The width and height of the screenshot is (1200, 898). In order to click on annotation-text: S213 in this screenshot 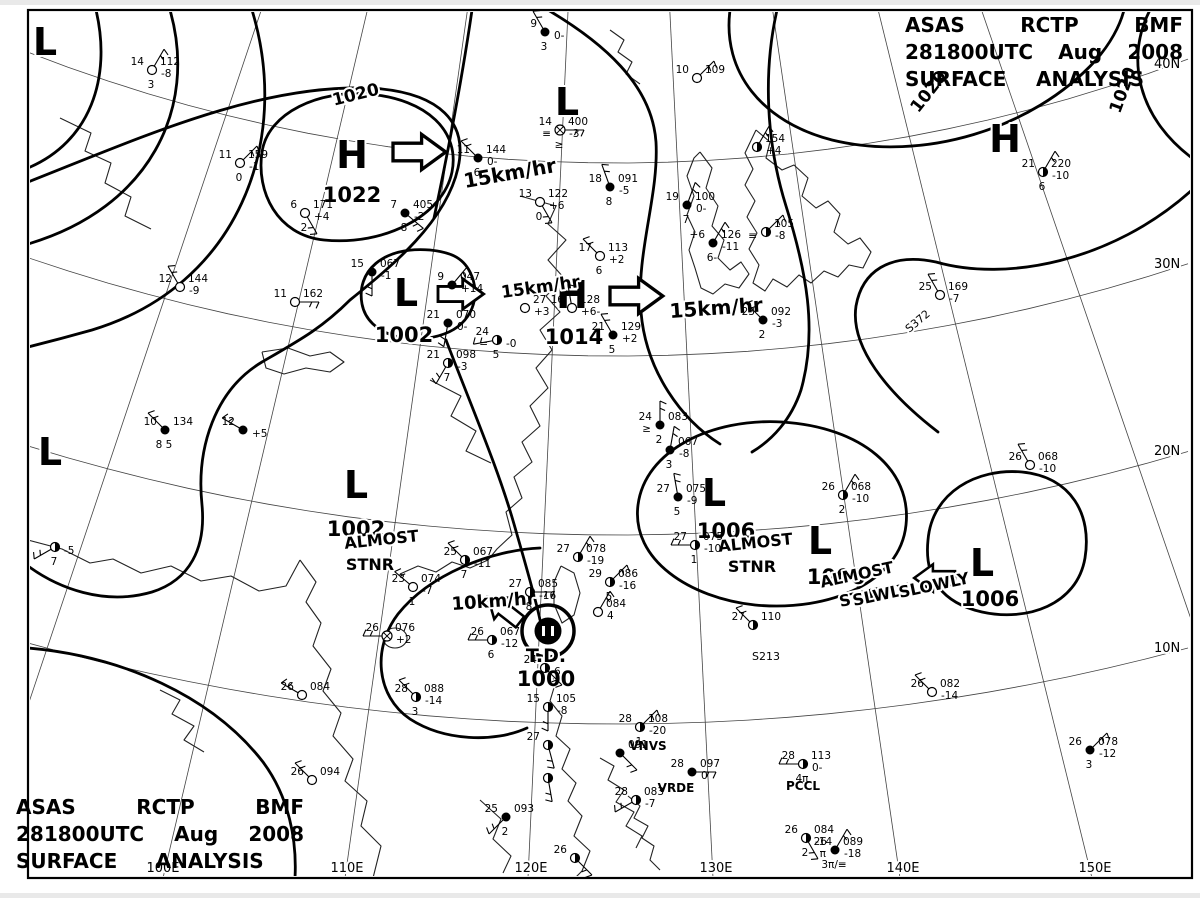, I will do `click(766, 656)`.